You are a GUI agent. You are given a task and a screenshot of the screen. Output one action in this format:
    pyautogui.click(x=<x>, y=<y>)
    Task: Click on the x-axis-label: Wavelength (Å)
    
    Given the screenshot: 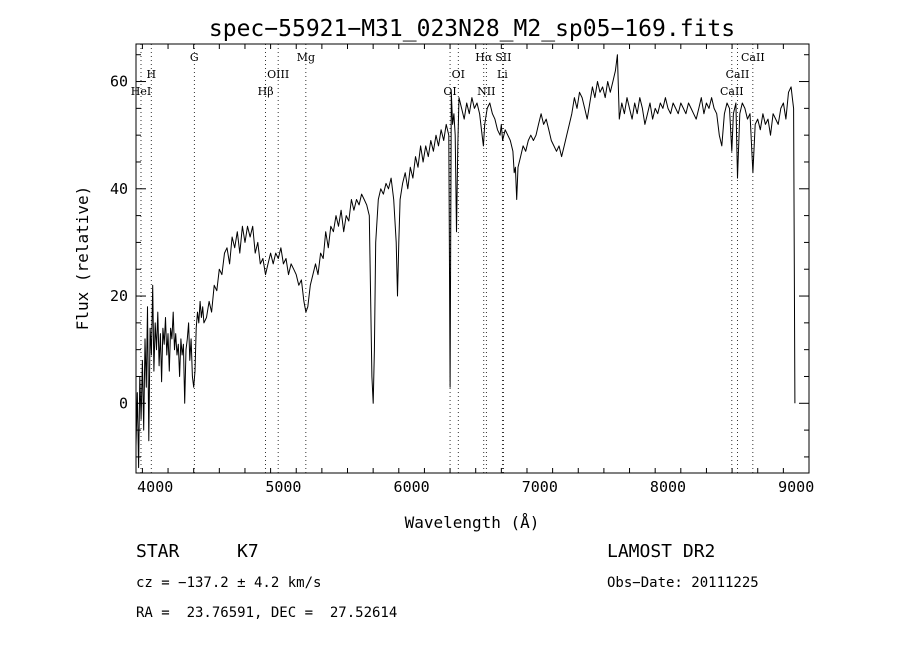 What is the action you would take?
    pyautogui.click(x=472, y=522)
    